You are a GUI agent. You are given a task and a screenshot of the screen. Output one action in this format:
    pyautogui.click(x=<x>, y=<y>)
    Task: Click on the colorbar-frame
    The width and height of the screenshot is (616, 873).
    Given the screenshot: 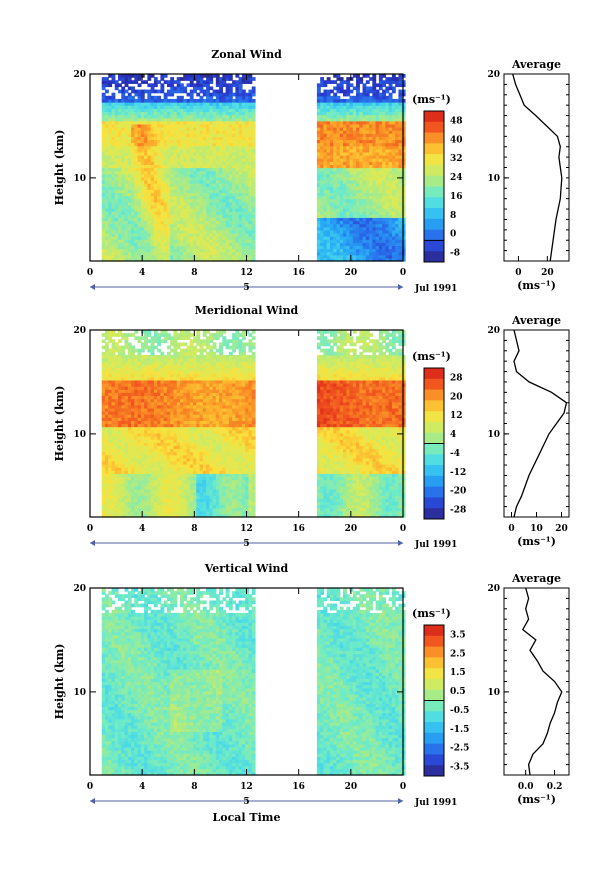 What is the action you would take?
    pyautogui.click(x=434, y=186)
    